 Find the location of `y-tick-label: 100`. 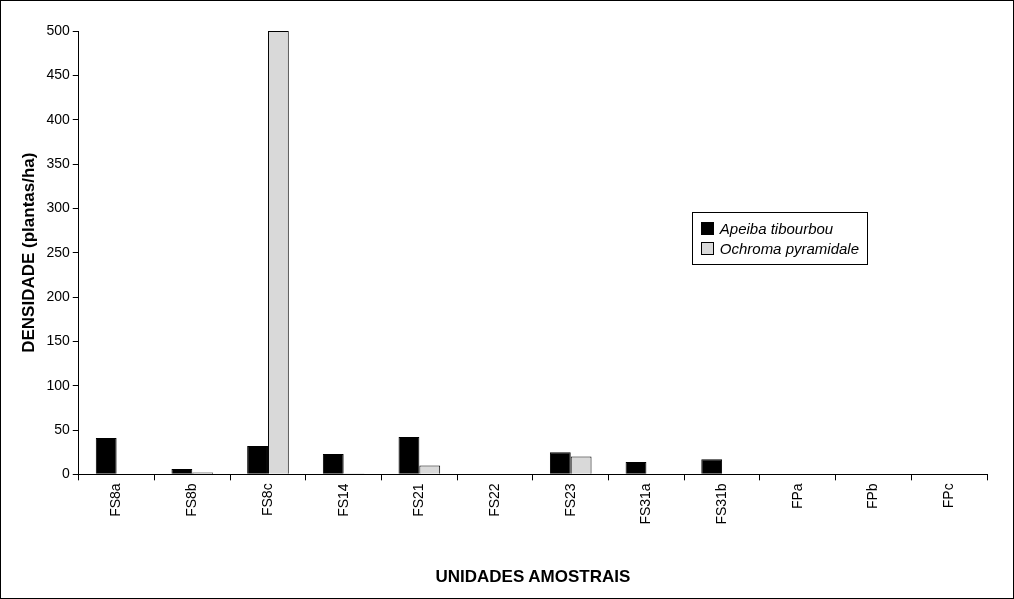

y-tick-label: 100 is located at coordinates (58, 384).